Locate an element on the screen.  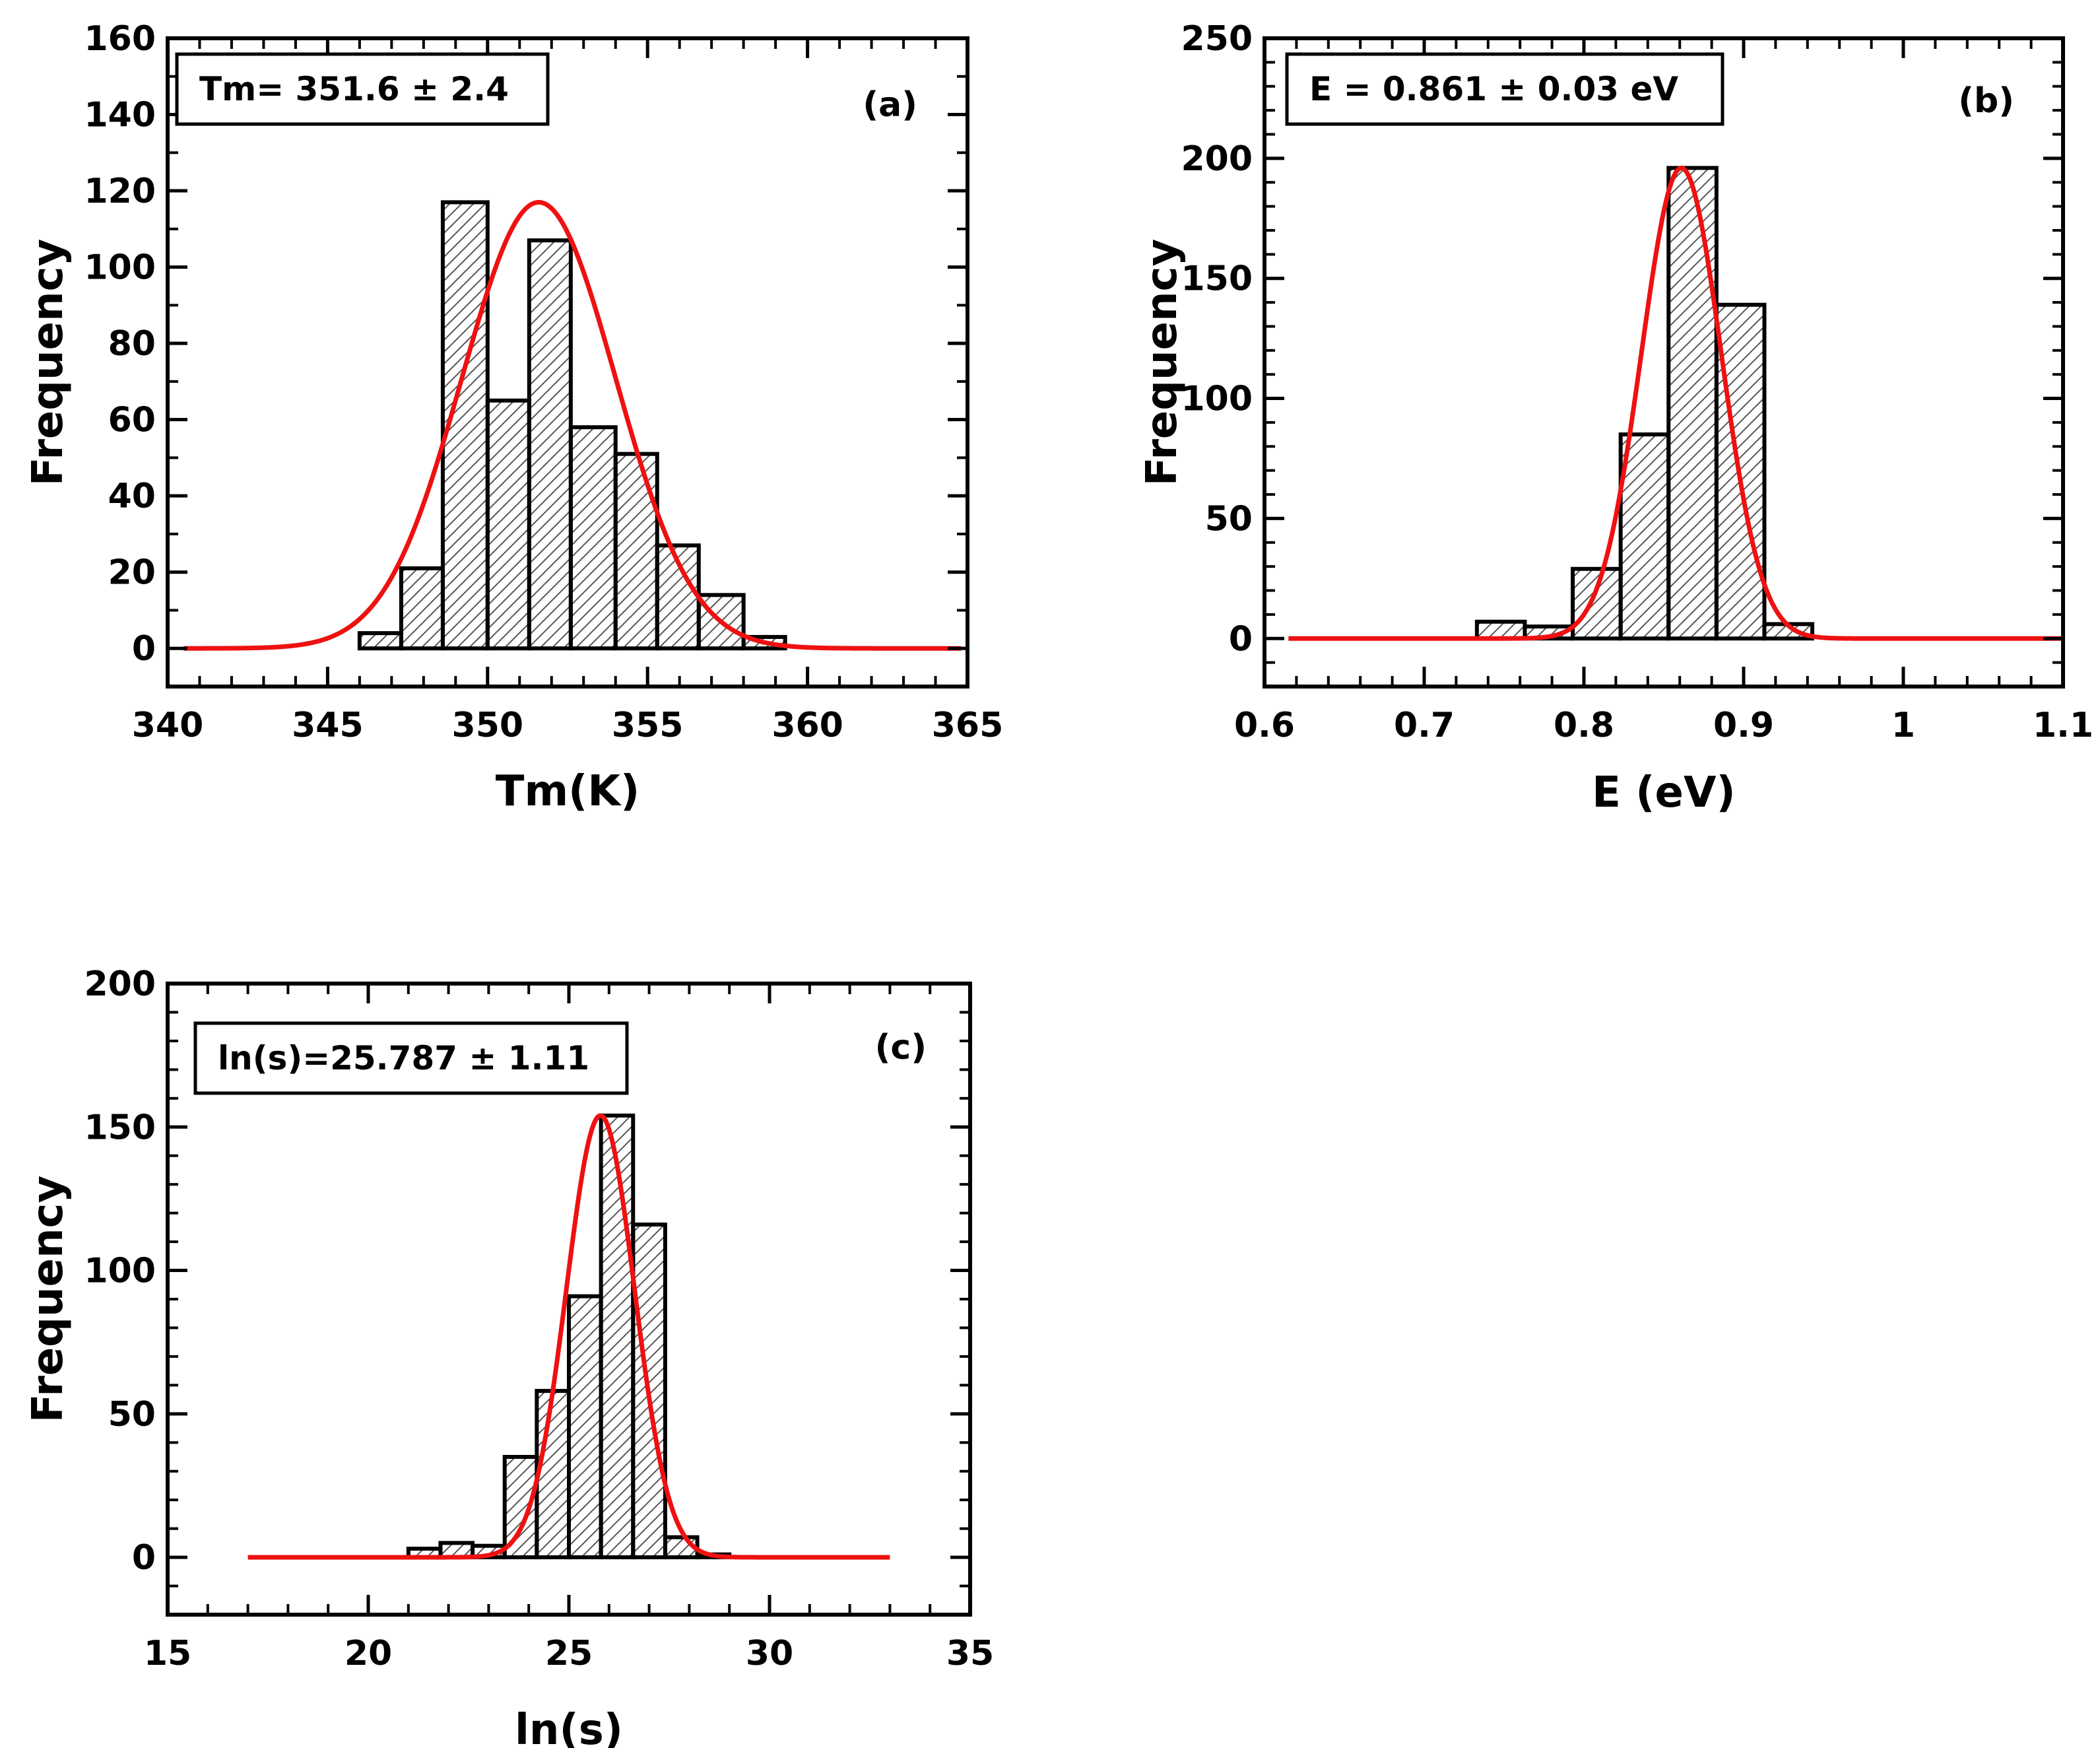
x-tick-label: 365 is located at coordinates (968, 725).